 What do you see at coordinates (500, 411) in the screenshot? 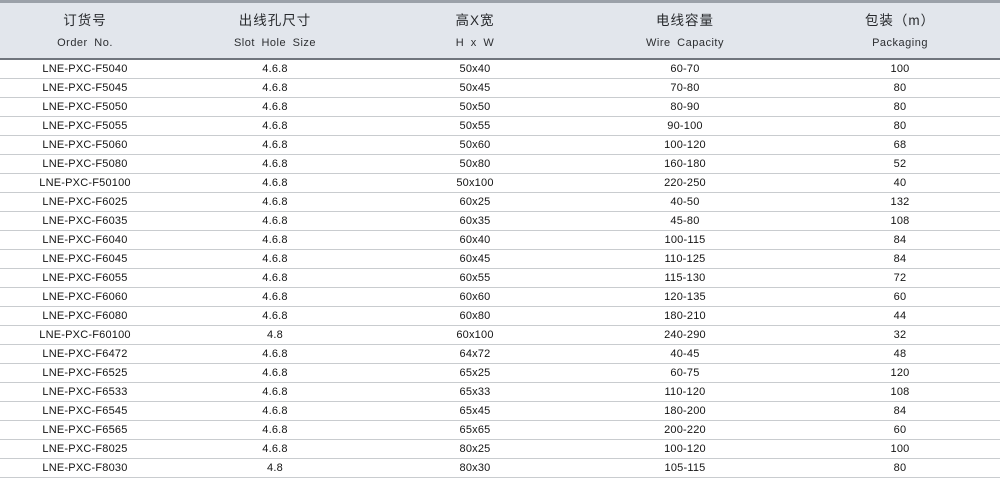
I see `table-row: LNE-PXC-F6545 4.6.8 65x45 180-200 84` at bounding box center [500, 411].